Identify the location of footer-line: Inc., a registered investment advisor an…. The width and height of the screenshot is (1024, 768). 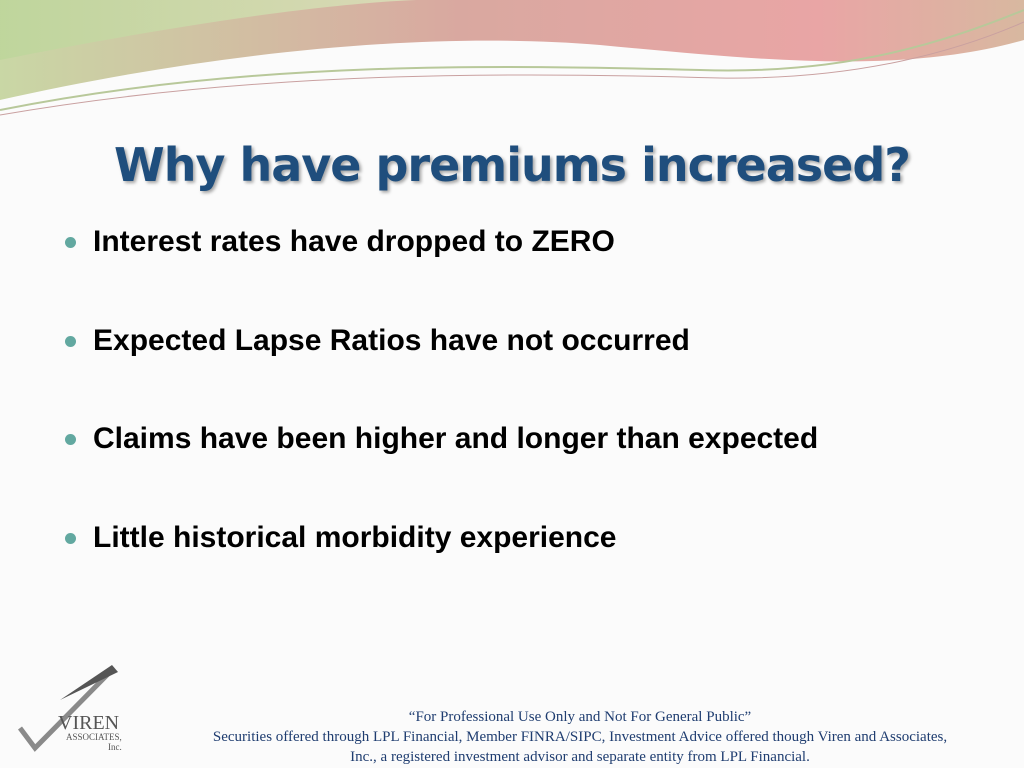
(580, 757).